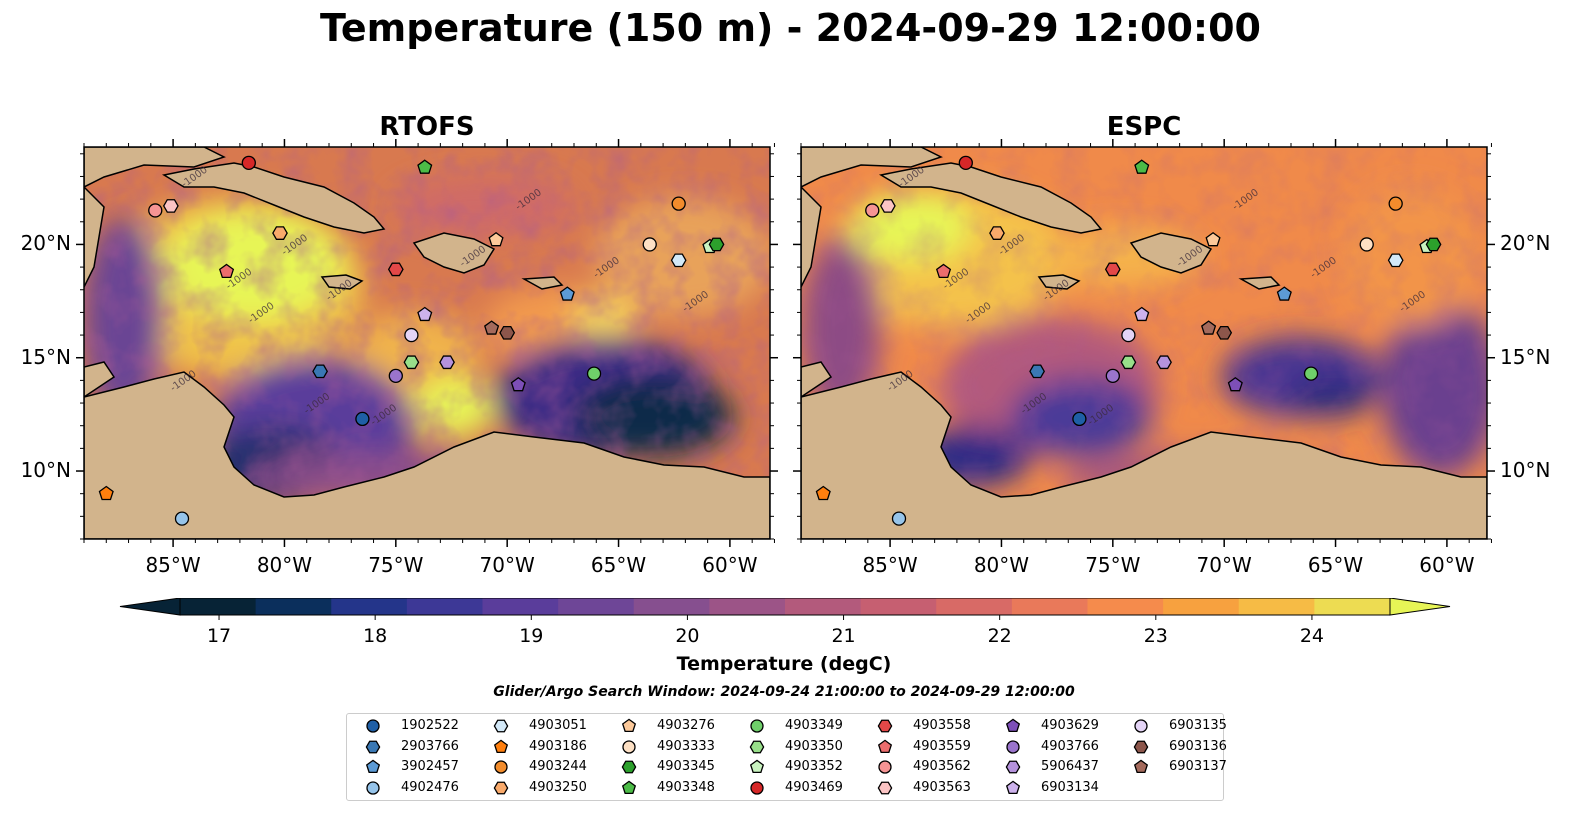 The image size is (1581, 827). I want to click on legend-label: 4903766, so click(1070, 746).